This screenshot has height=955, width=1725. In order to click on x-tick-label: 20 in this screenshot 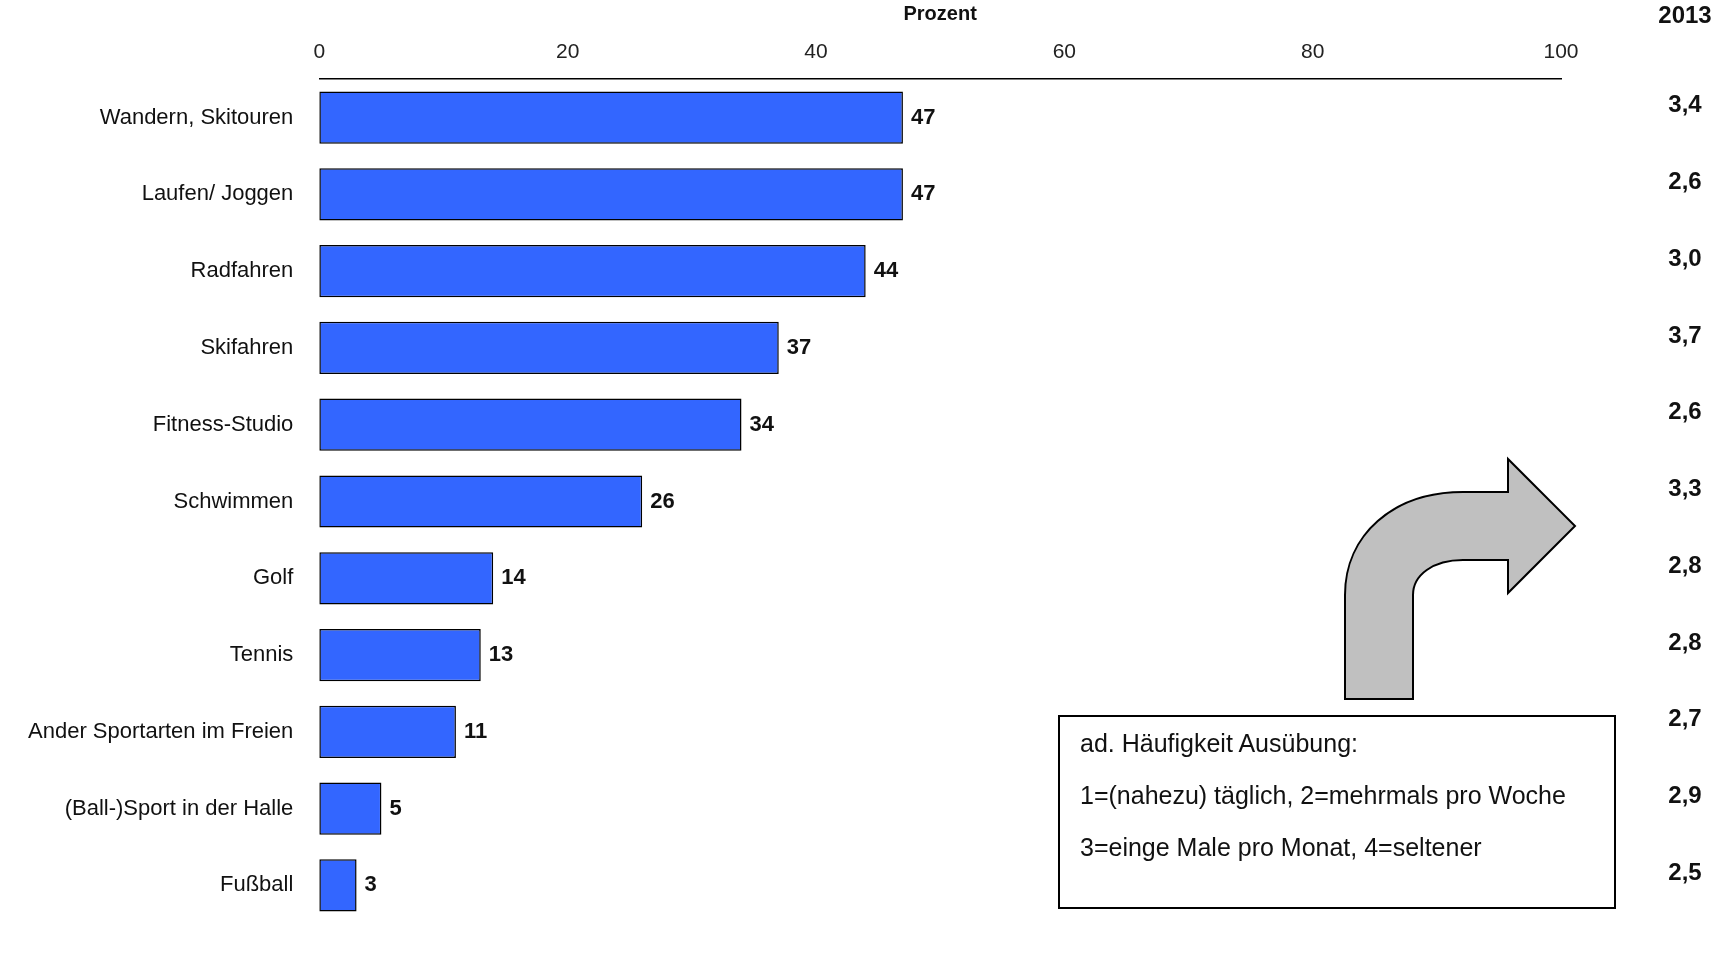, I will do `click(567, 51)`.